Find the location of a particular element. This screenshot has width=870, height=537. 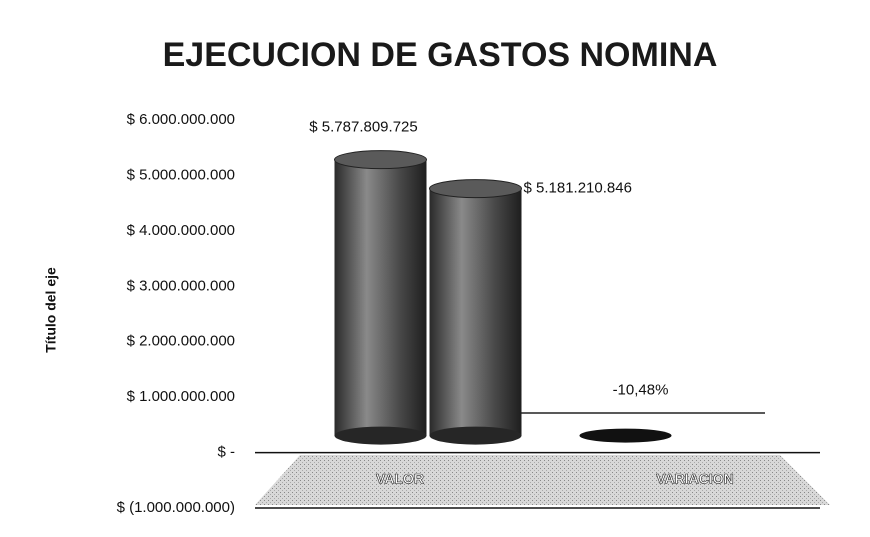

y-tick-label: $ 3.000.000.000 is located at coordinates (181, 285).